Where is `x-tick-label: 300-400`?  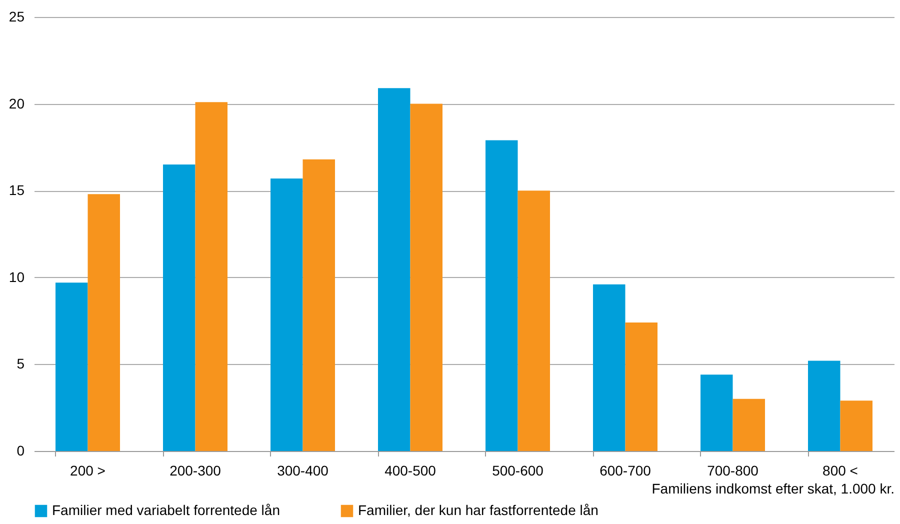
x-tick-label: 300-400 is located at coordinates (303, 470).